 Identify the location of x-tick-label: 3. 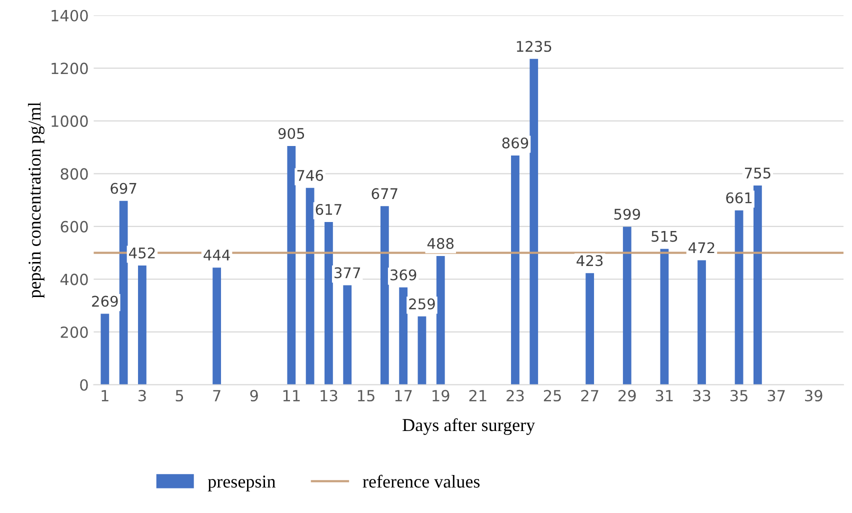
(142, 396).